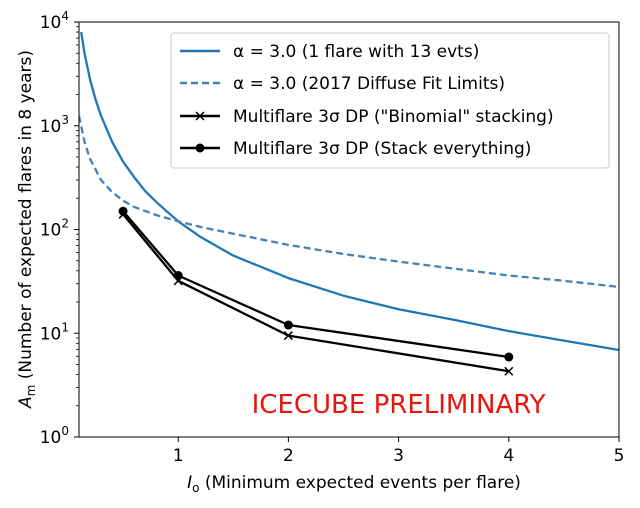 The width and height of the screenshot is (640, 508). I want to click on legend-label-0: α = 3.0 (1 flare with 13 evts), so click(356, 52).